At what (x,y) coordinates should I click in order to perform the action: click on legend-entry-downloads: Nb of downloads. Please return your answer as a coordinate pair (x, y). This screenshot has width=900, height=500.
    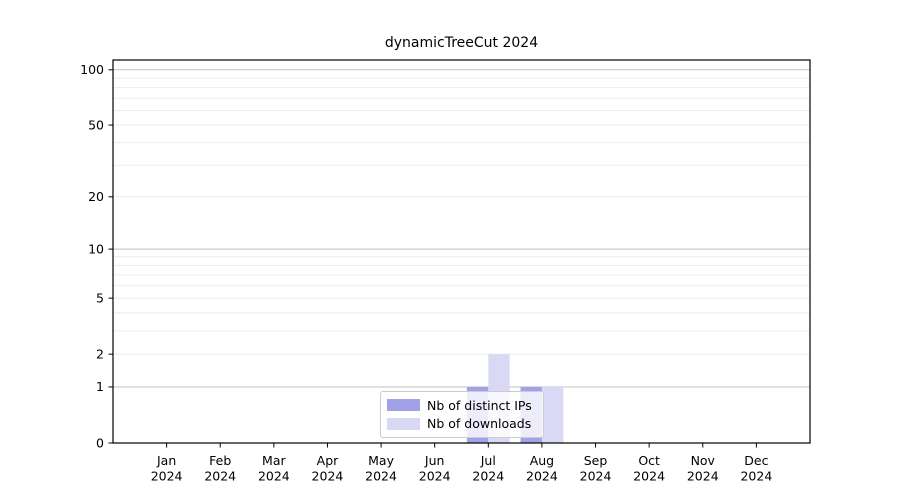
    Looking at the image, I should click on (462, 423).